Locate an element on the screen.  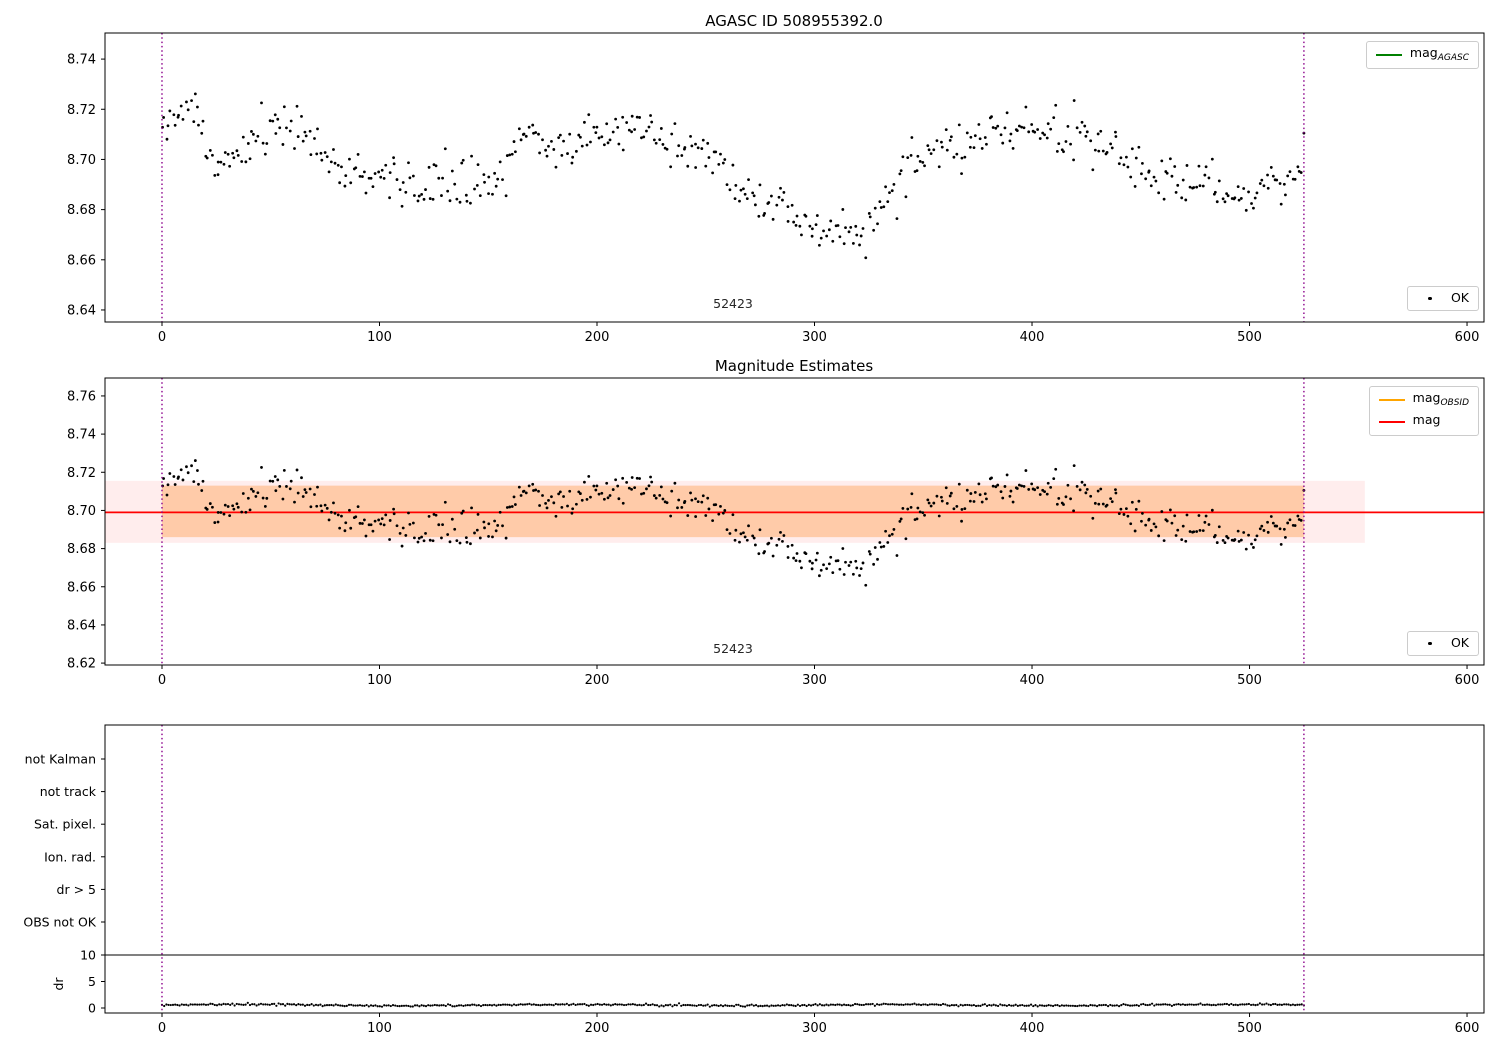
svg-text: 5 is located at coordinates (92, 981).